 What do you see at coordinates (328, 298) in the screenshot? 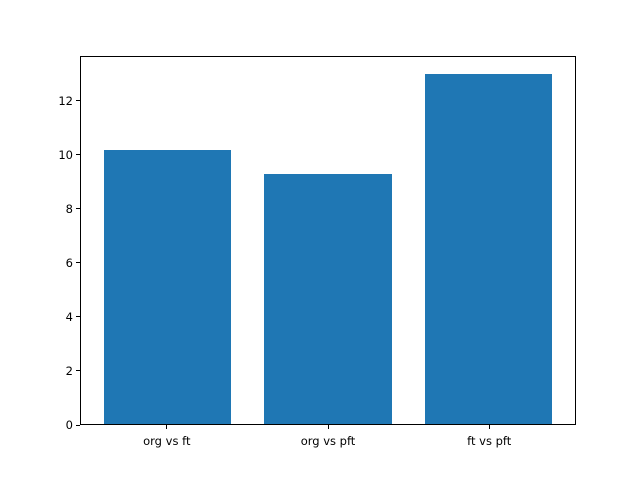
I see `bar-org-vs-pft` at bounding box center [328, 298].